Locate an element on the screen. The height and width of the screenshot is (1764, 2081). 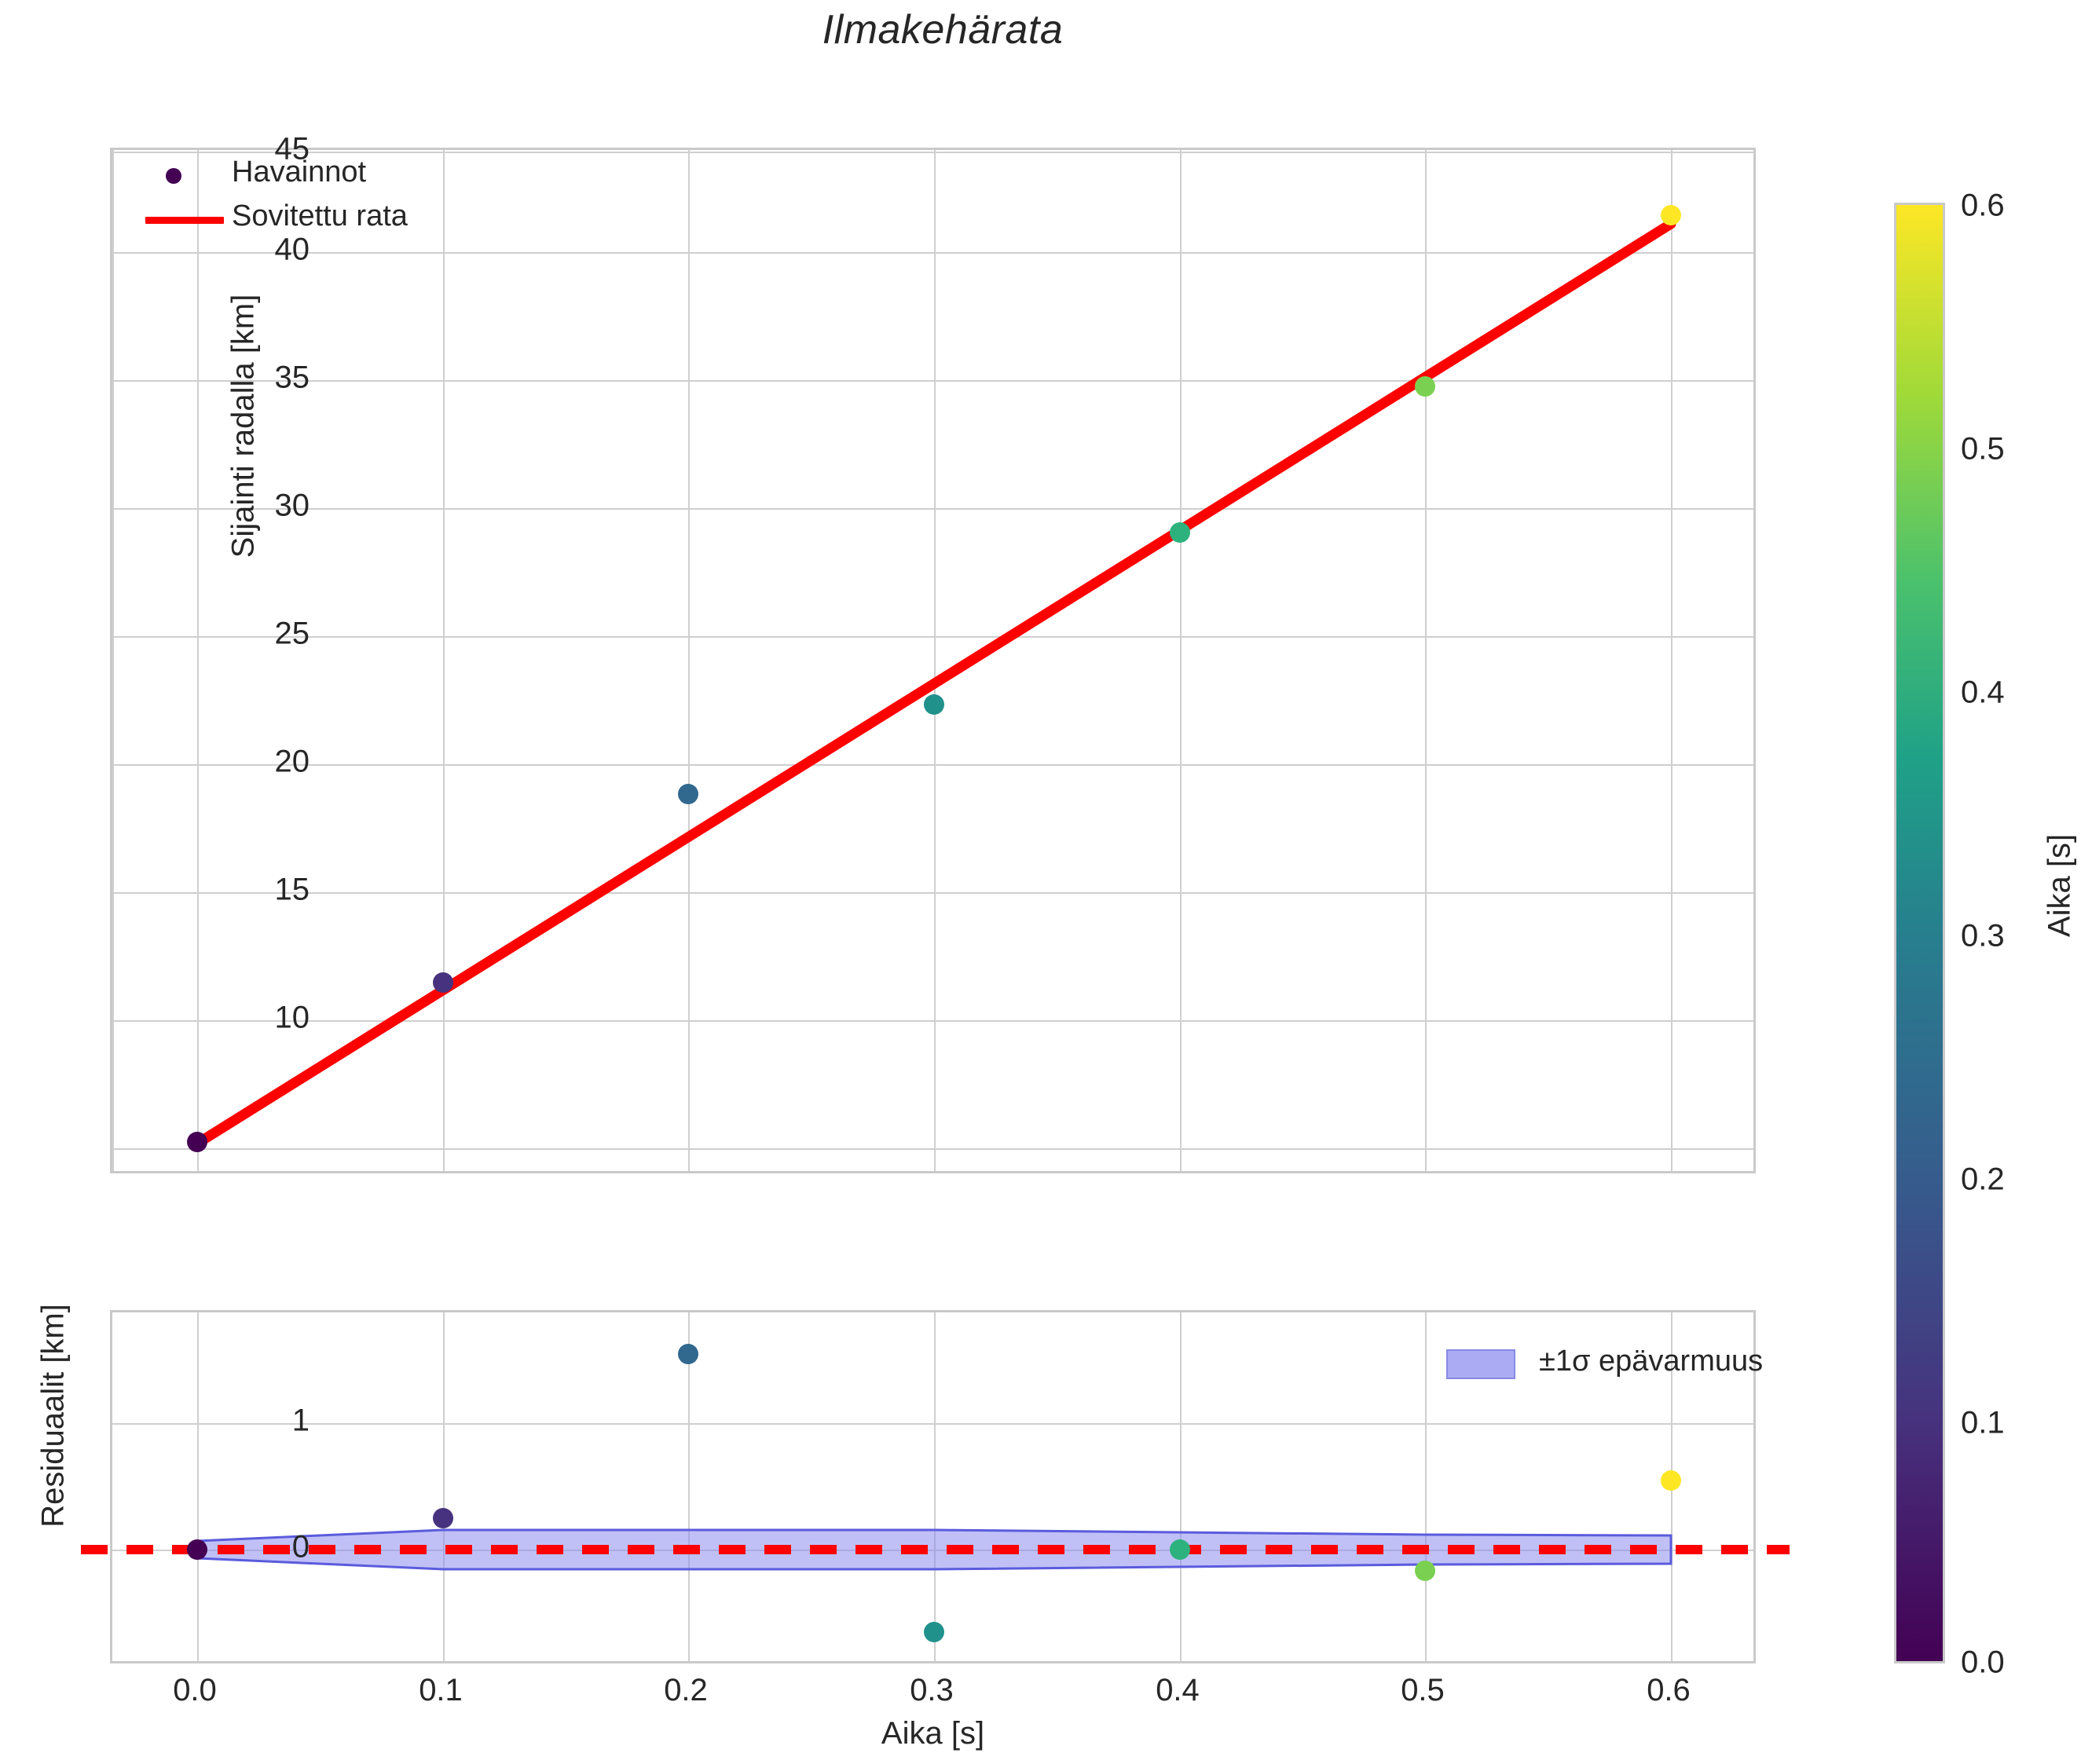
y-tick-label: 25 is located at coordinates (292, 634).